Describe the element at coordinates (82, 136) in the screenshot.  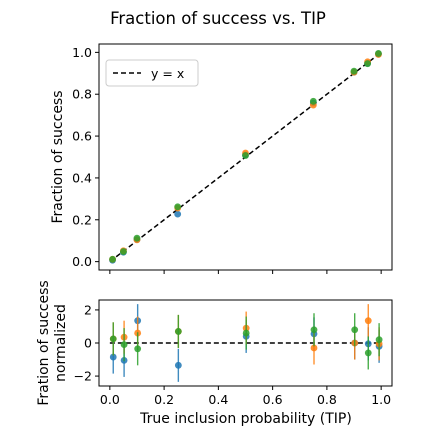
I see `top-y-tick-label: 0.6` at that location.